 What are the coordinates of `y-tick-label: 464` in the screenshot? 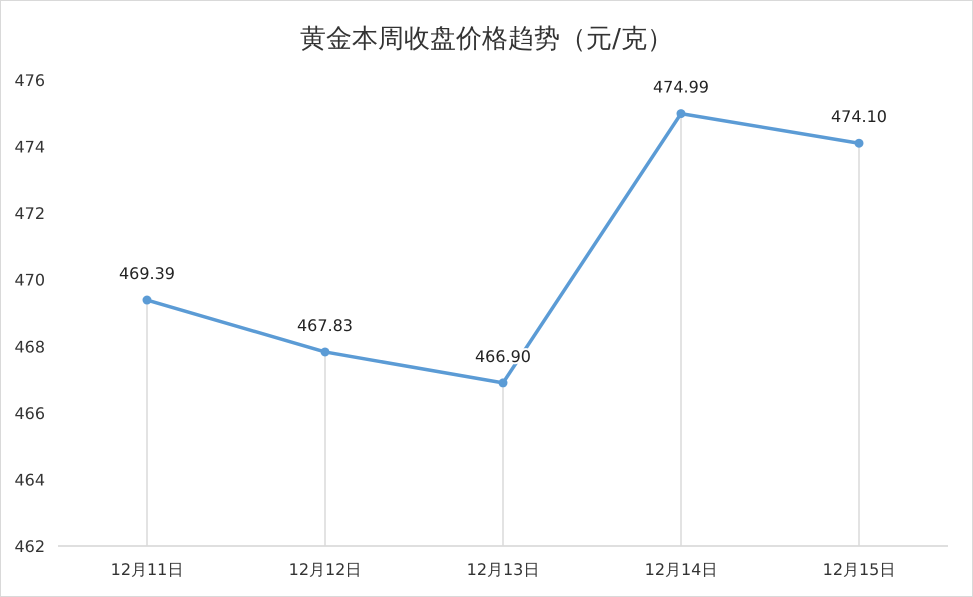 It's located at (29, 480).